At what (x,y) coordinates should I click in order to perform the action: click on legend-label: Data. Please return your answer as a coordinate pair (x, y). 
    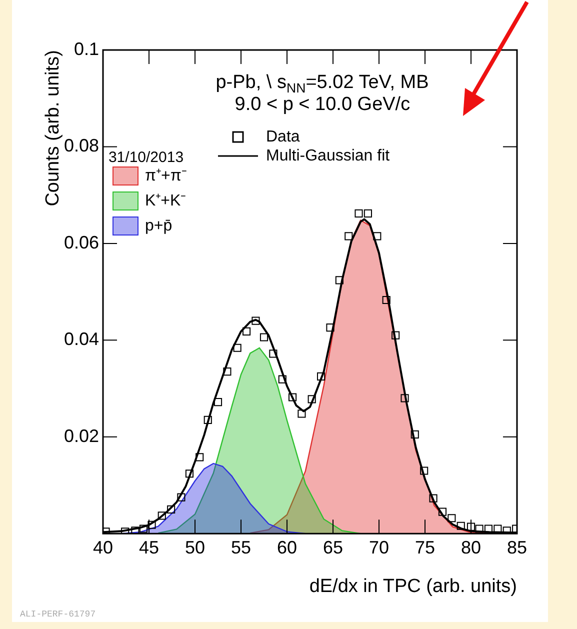
    Looking at the image, I should click on (283, 137).